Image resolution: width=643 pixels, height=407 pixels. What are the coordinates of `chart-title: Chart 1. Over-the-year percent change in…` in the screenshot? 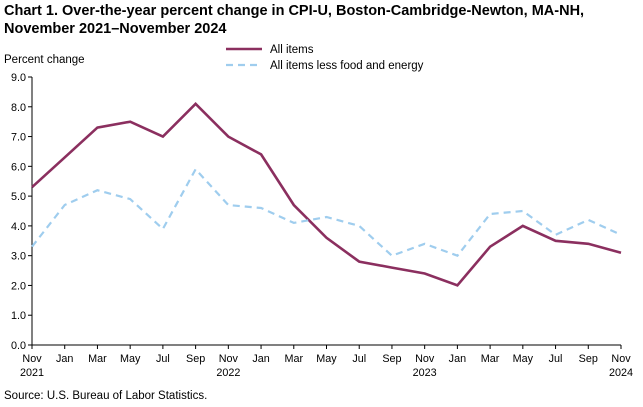 It's located at (321, 20).